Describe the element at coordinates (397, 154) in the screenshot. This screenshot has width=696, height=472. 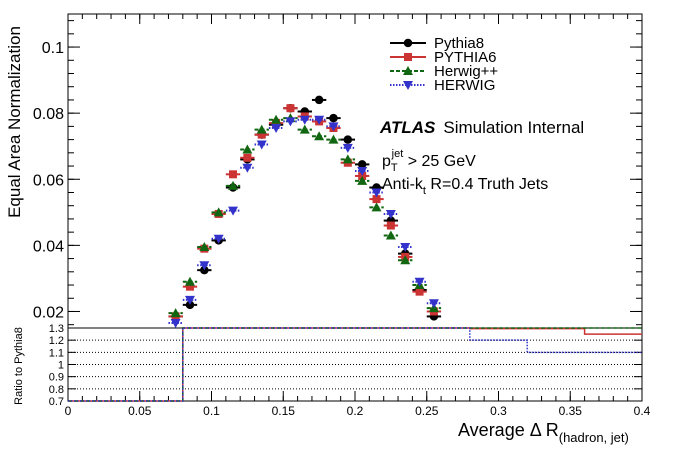
I see `pt-superscript: jet` at that location.